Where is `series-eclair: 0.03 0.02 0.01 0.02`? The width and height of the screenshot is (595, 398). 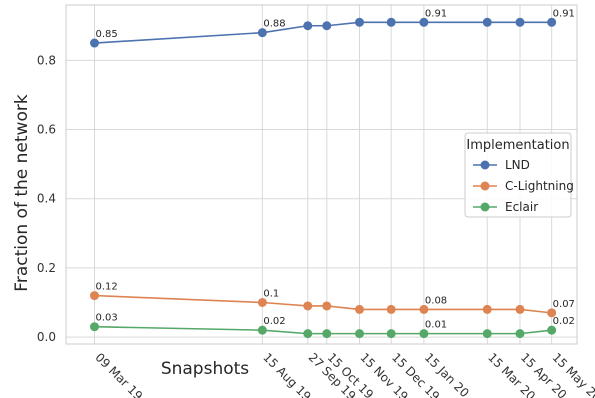 series-eclair: 0.03 0.02 0.01 0.02 is located at coordinates (332, 326).